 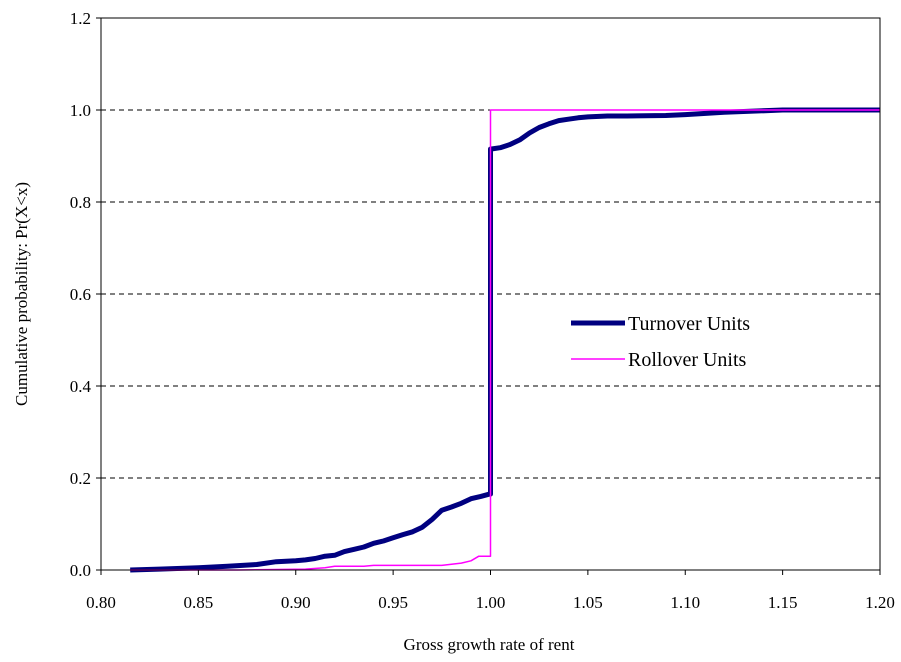 What do you see at coordinates (491, 602) in the screenshot?
I see `x-tick-label: 1.00` at bounding box center [491, 602].